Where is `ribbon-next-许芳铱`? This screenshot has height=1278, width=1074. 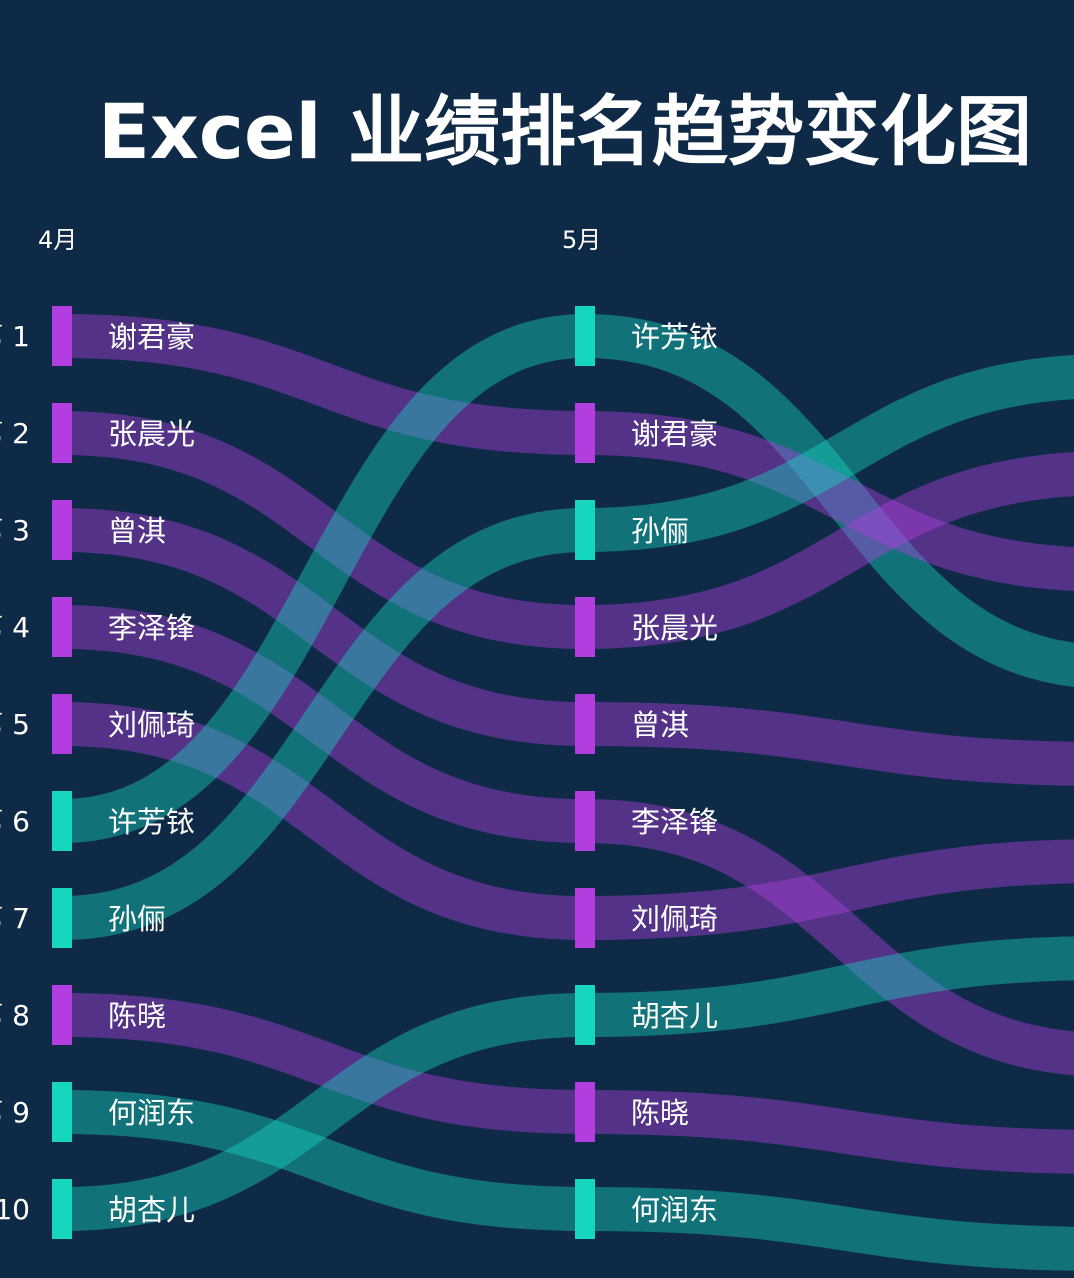
ribbon-next-许芳铱 is located at coordinates (829, 500).